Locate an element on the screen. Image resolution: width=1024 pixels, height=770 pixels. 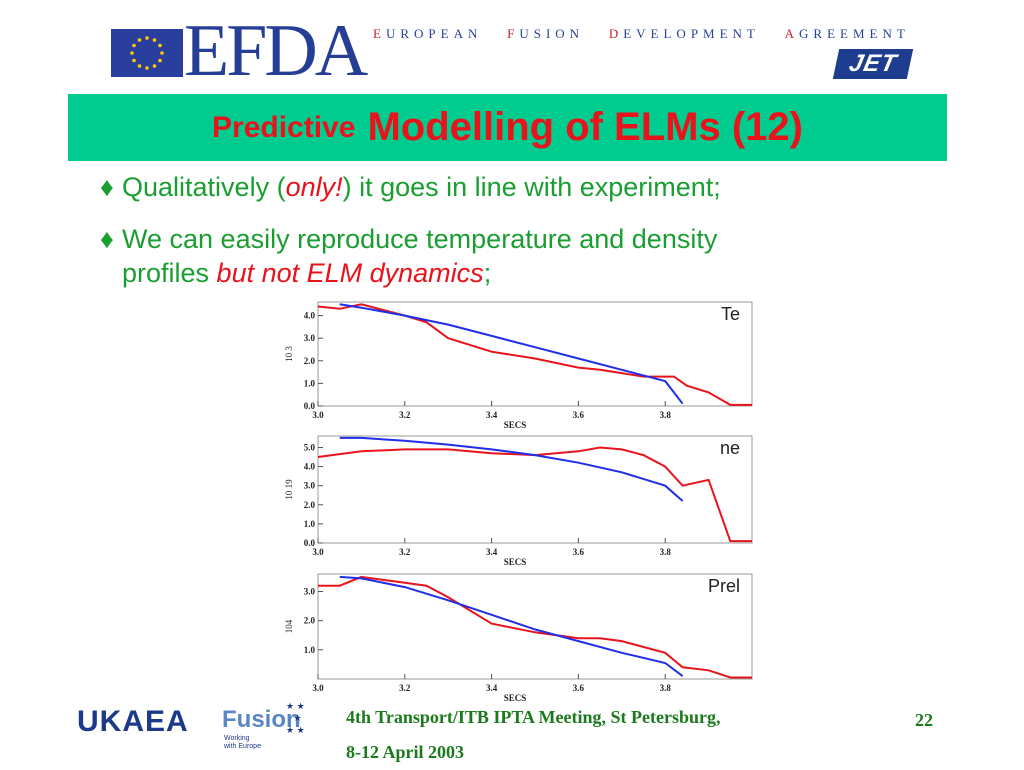
slide-title-bar: Predictive Modelling of ELMs (12) is located at coordinates (507, 127).